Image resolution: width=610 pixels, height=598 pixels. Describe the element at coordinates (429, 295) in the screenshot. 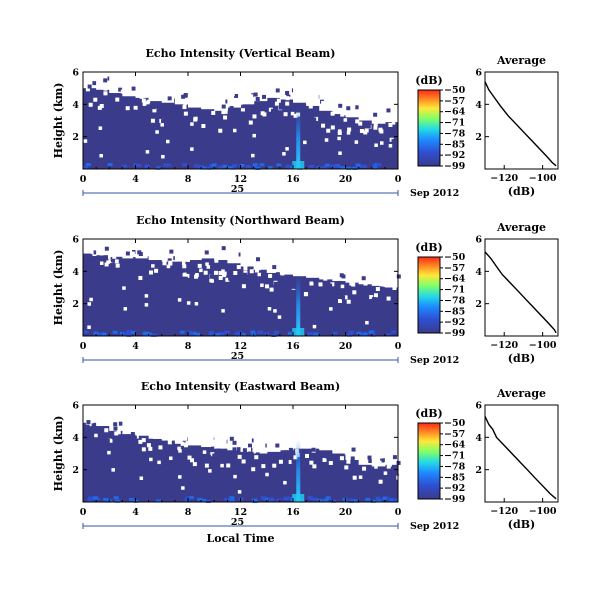

I see `colorbar` at that location.